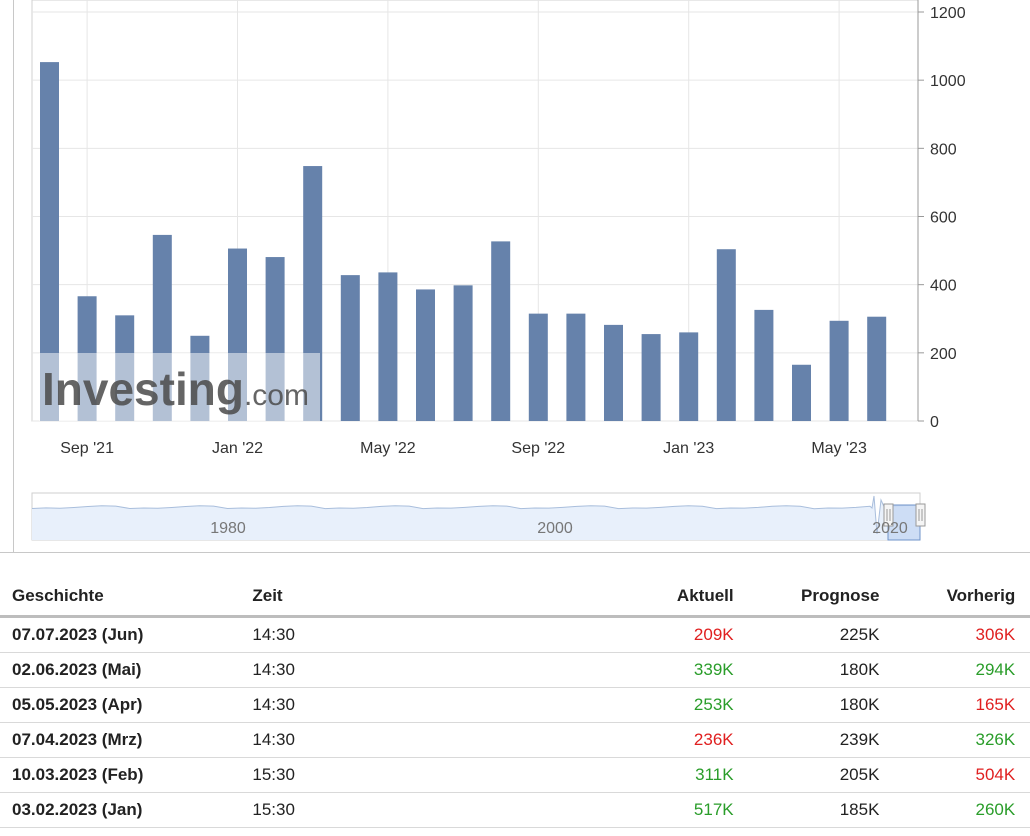 This screenshot has width=1030, height=836. Describe the element at coordinates (947, 597) in the screenshot. I see `header-previous: Vorherig` at that location.